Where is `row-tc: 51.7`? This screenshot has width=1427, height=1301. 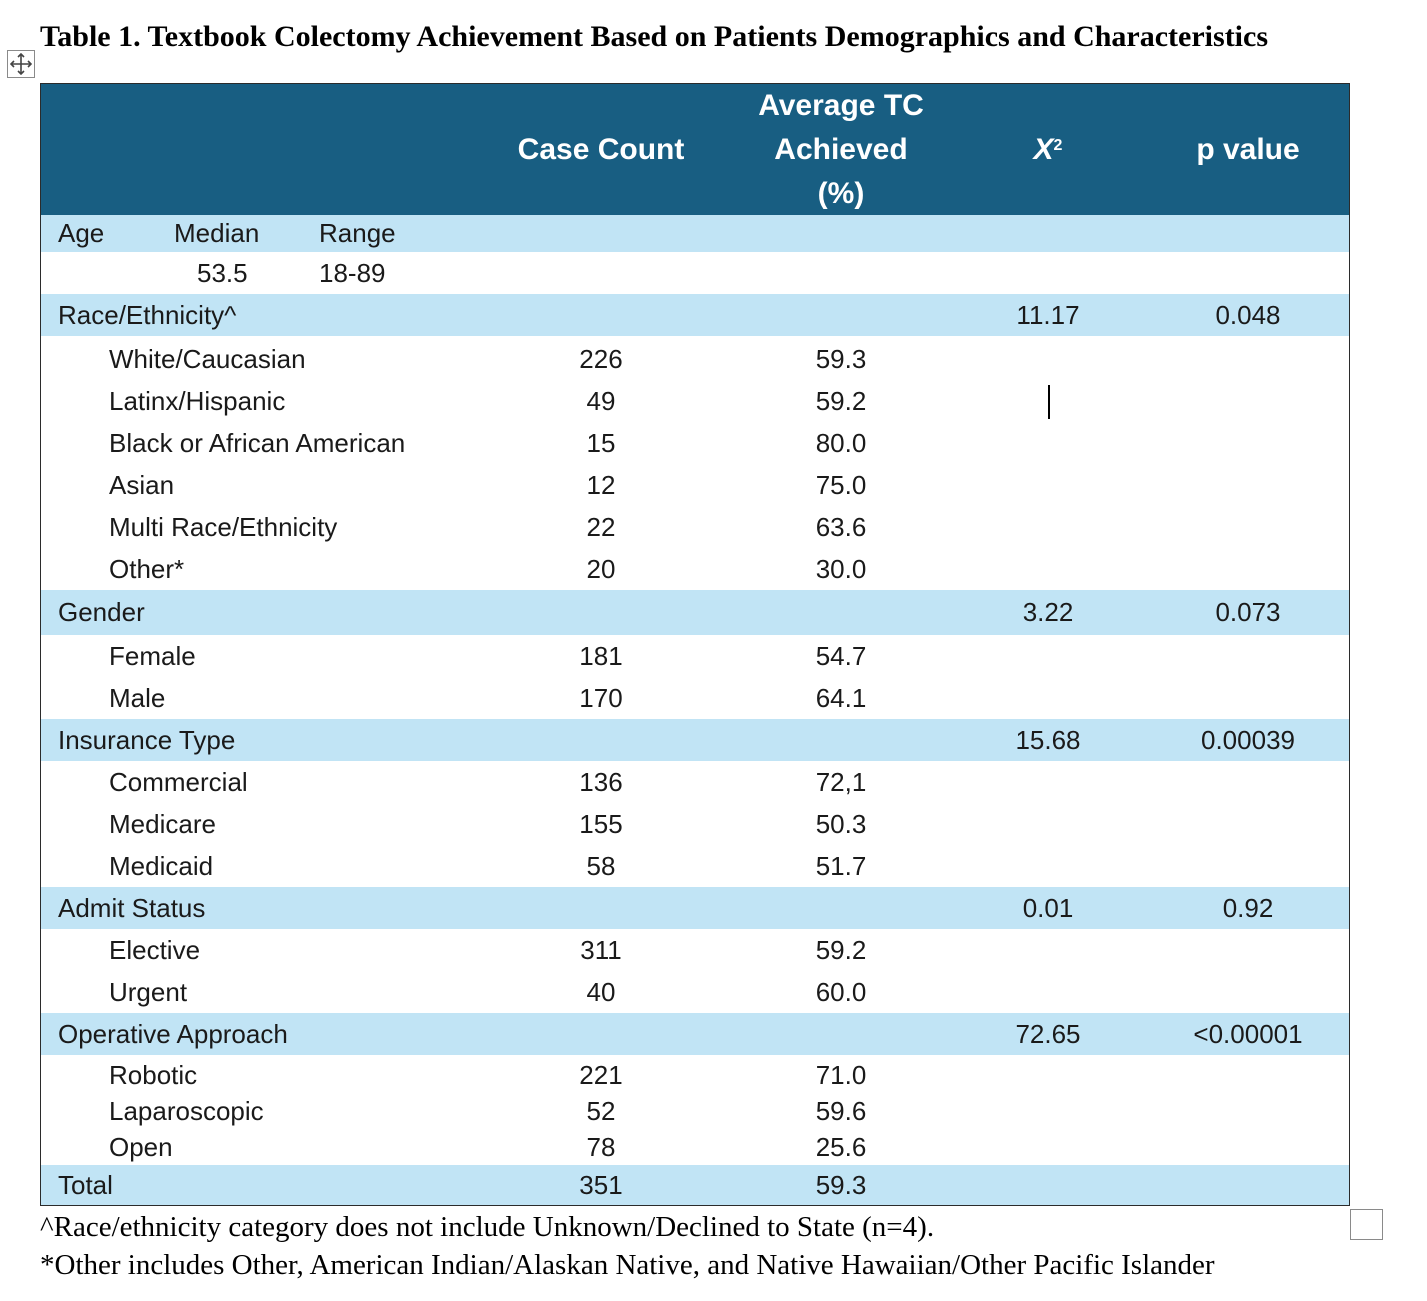 row-tc: 51.7 is located at coordinates (841, 865).